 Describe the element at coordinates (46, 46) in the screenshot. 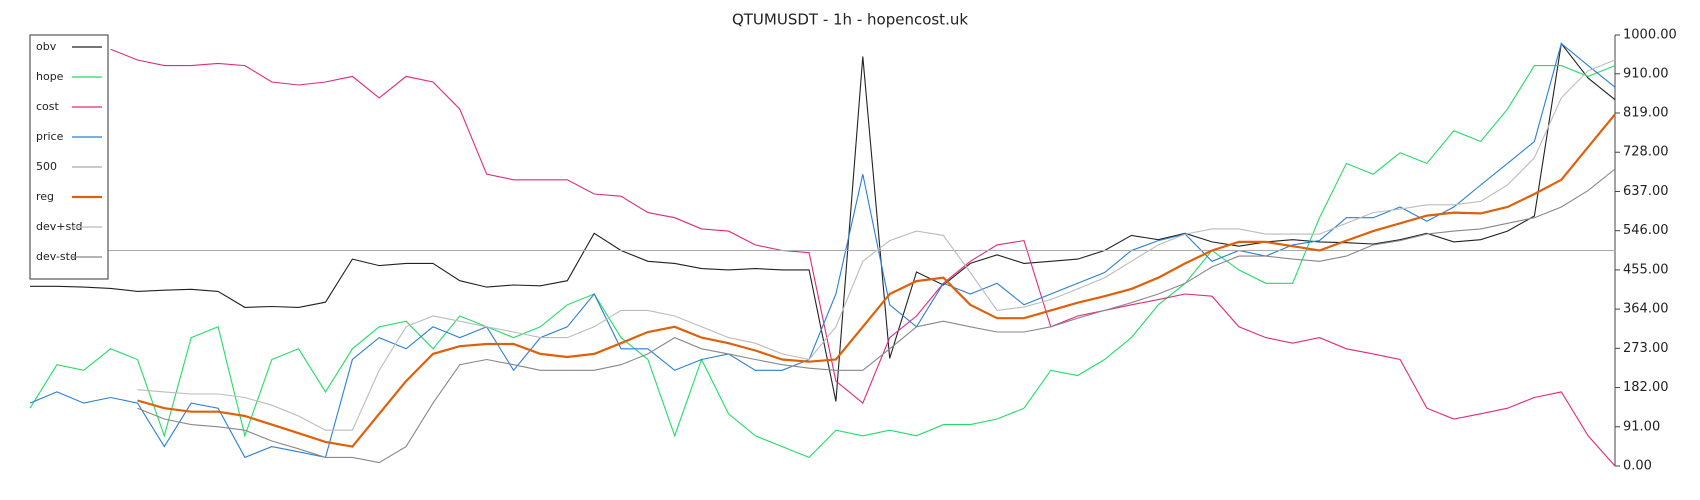

I see `legend-label: obv` at that location.